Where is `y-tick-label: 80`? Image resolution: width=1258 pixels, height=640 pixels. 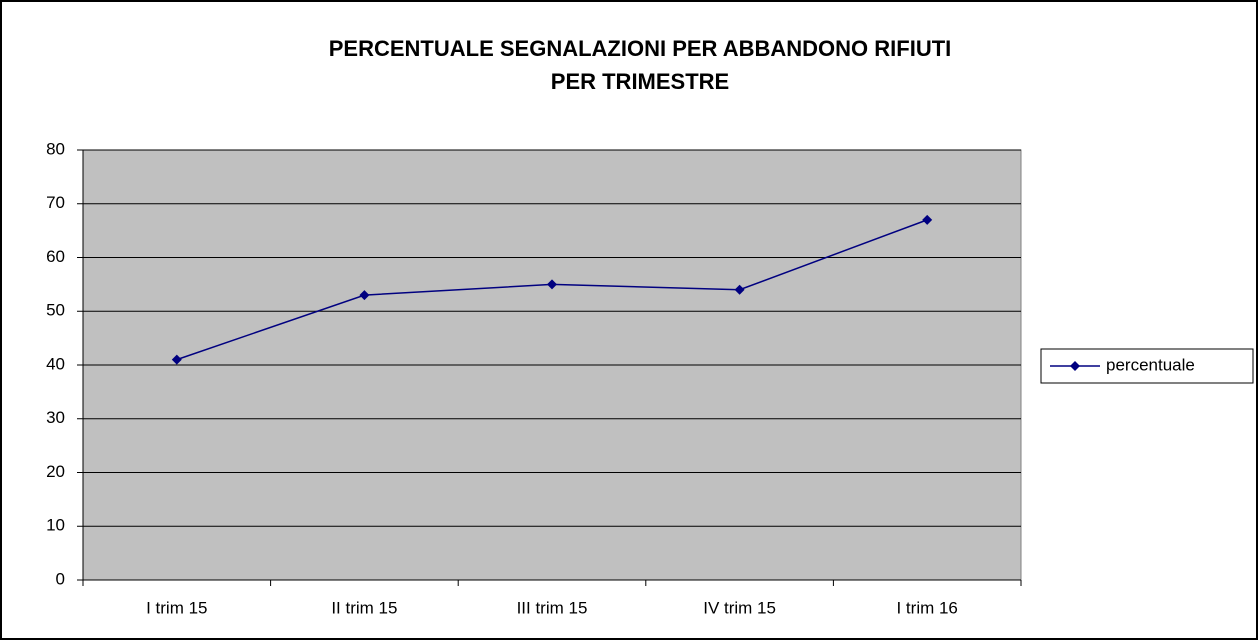
y-tick-label: 80 is located at coordinates (55, 148).